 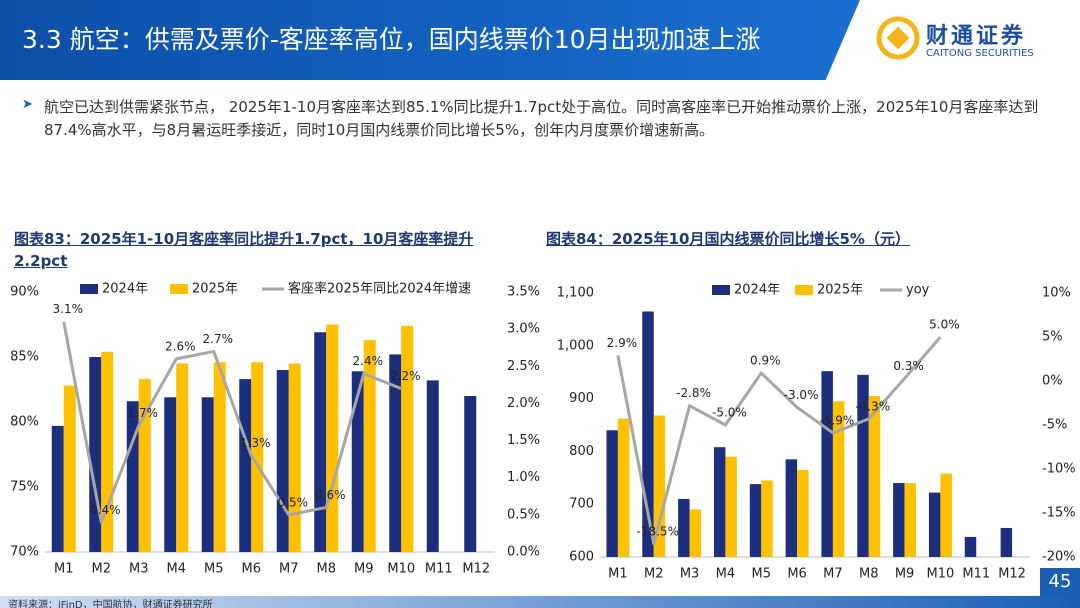 I want to click on data-label: -5.9%, so click(x=837, y=420).